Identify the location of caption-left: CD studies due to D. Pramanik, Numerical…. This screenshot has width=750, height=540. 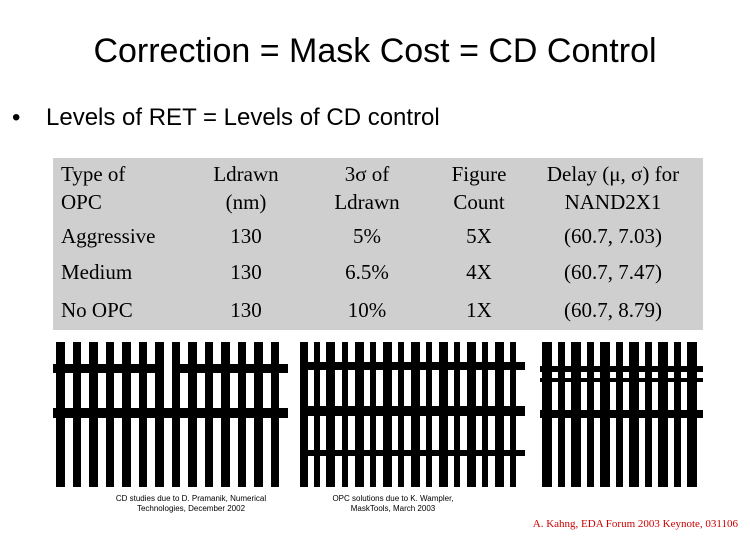
(191, 503).